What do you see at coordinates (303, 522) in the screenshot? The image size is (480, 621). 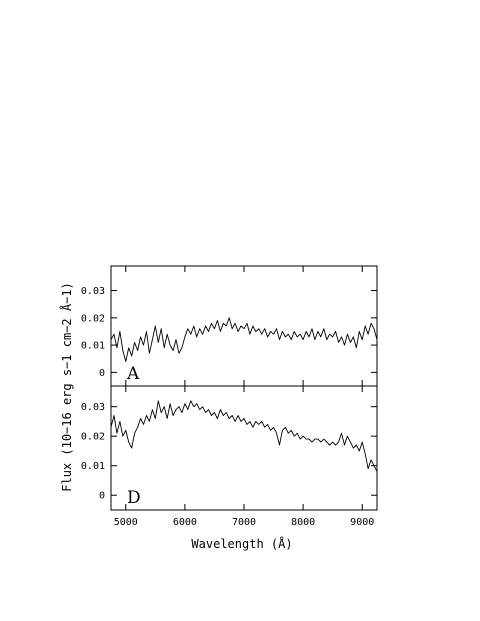 I see `x-tick-label: 8000` at bounding box center [303, 522].